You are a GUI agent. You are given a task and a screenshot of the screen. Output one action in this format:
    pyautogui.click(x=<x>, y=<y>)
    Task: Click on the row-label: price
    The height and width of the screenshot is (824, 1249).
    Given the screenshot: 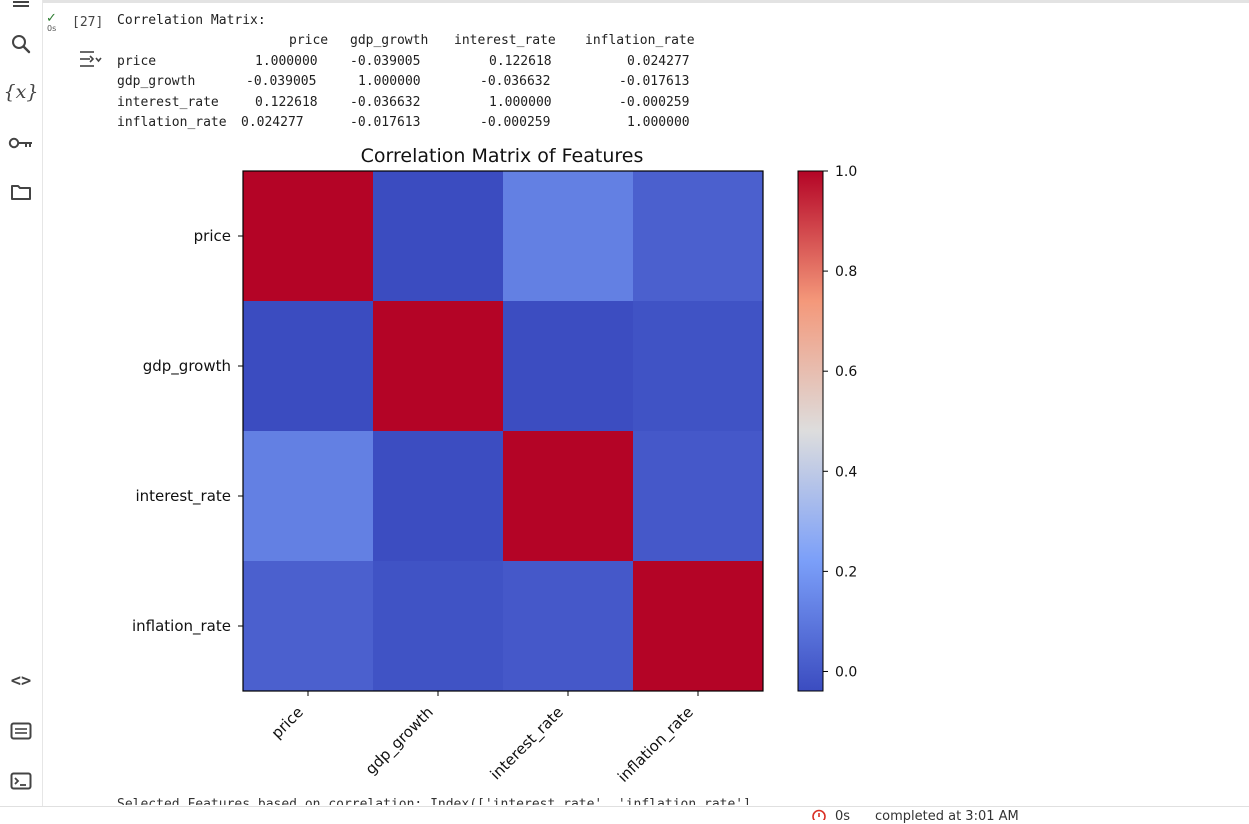 What is the action you would take?
    pyautogui.click(x=137, y=61)
    